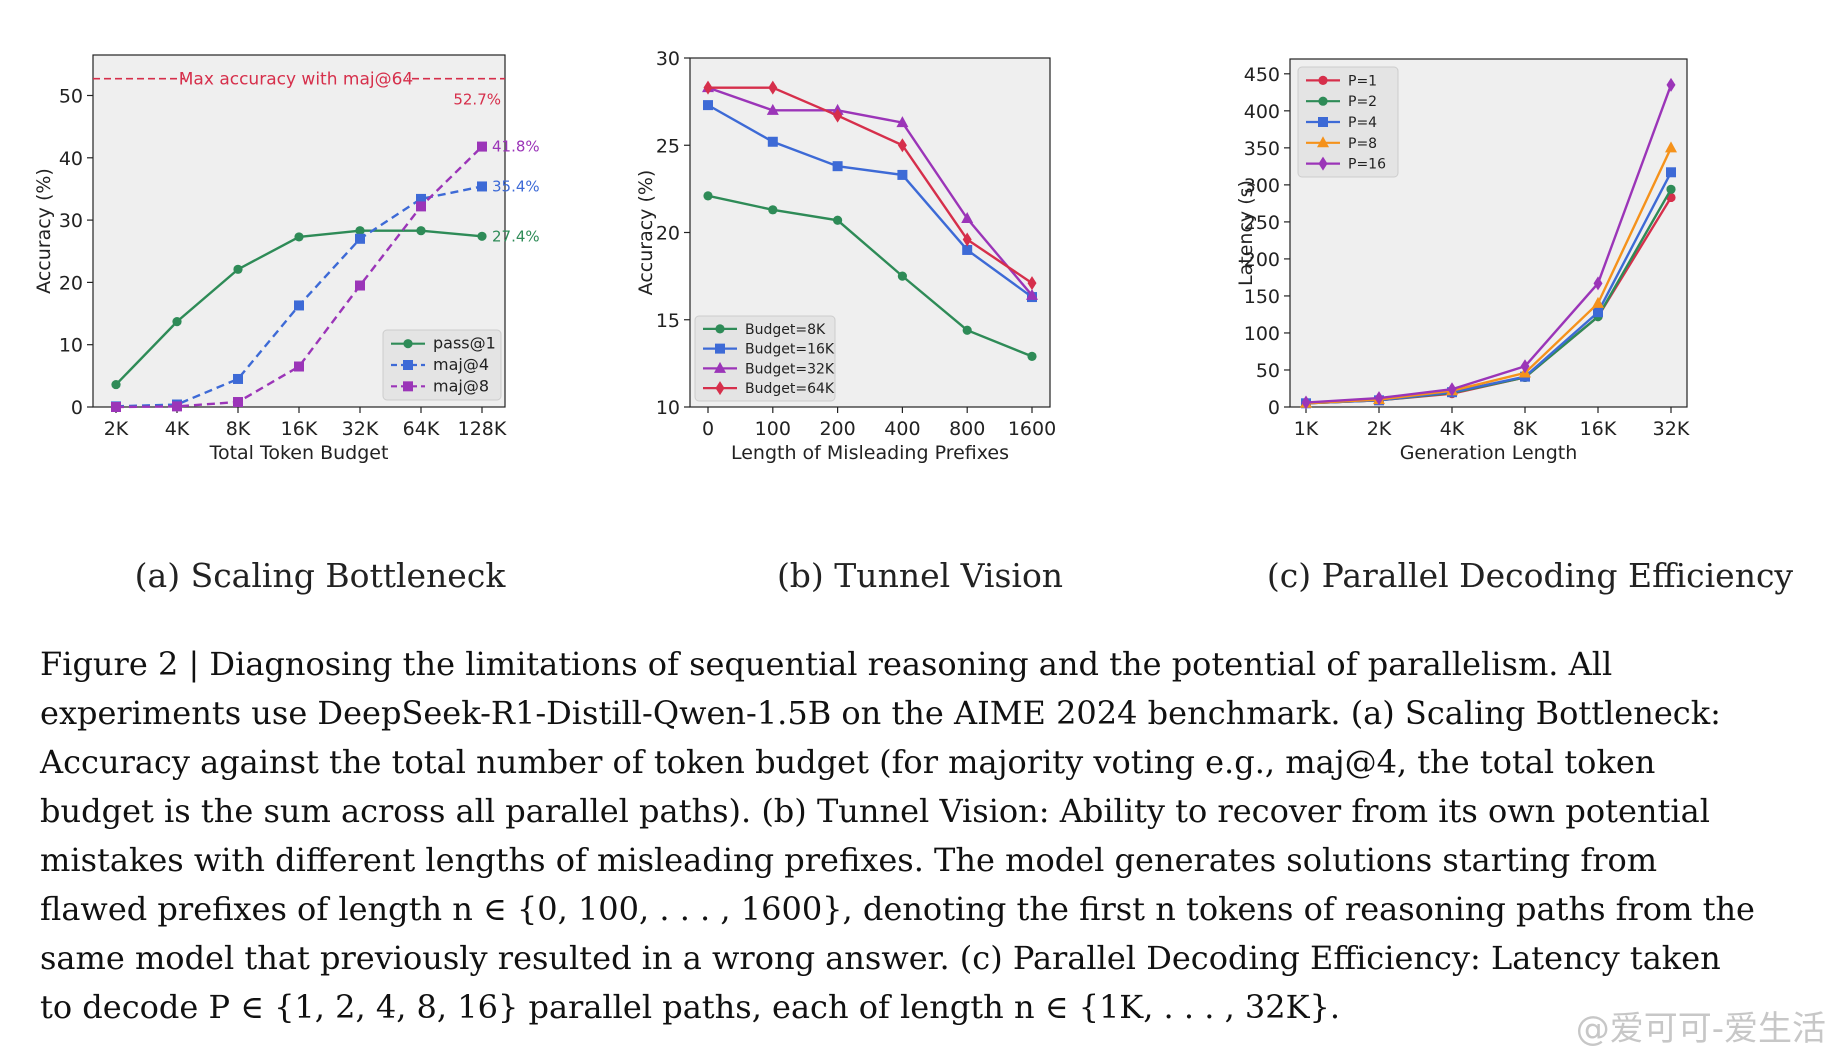 This screenshot has height=1062, width=1846. Describe the element at coordinates (1489, 453) in the screenshot. I see `x-axis-label: Generation Length` at that location.